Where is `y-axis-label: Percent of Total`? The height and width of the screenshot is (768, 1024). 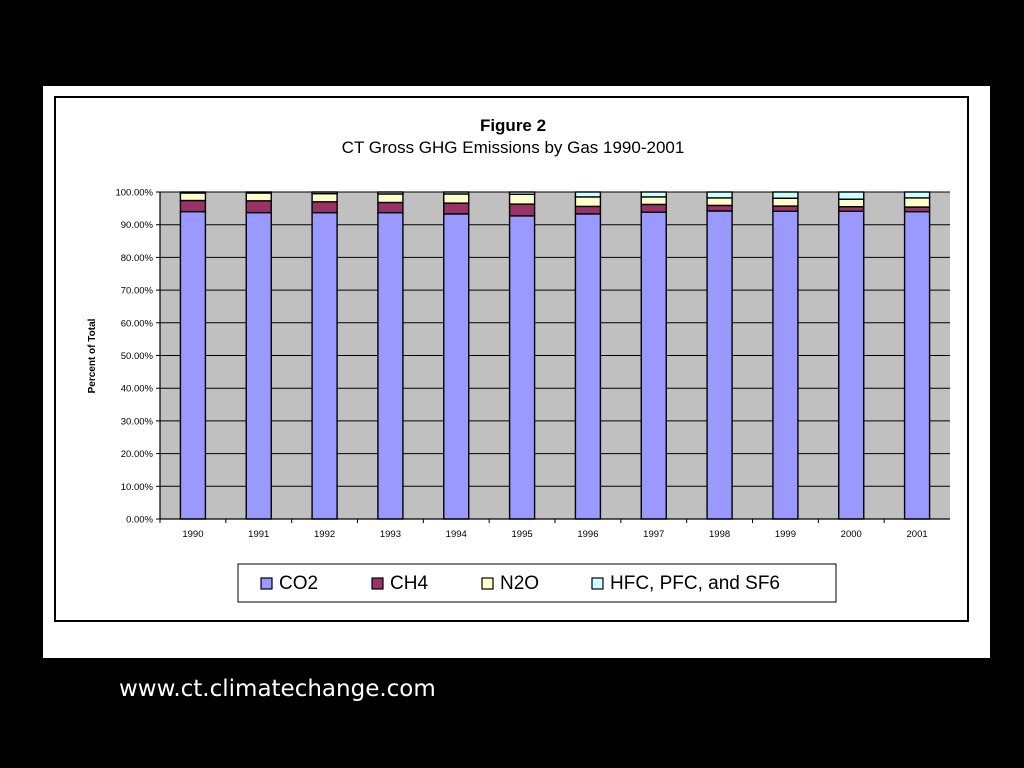 y-axis-label: Percent of Total is located at coordinates (92, 355).